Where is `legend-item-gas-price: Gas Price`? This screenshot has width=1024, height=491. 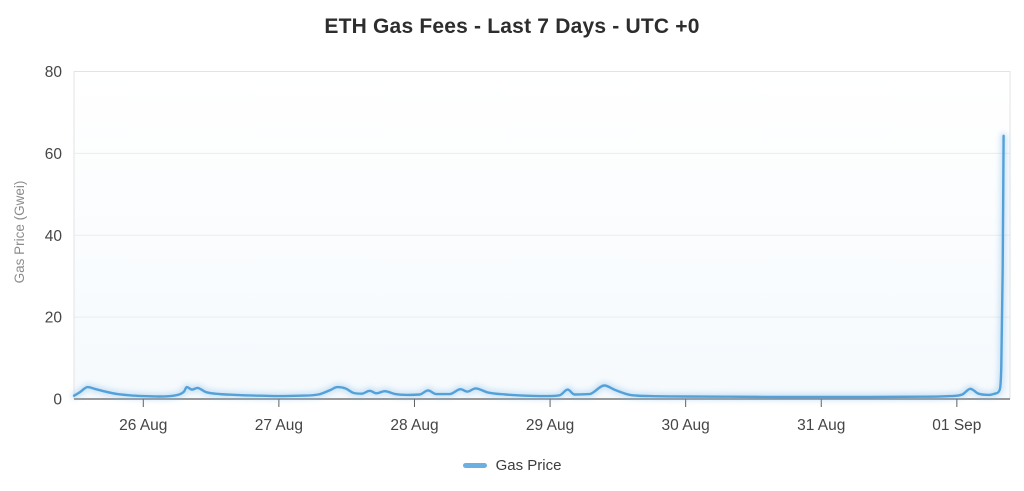 legend-item-gas-price: Gas Price is located at coordinates (512, 465).